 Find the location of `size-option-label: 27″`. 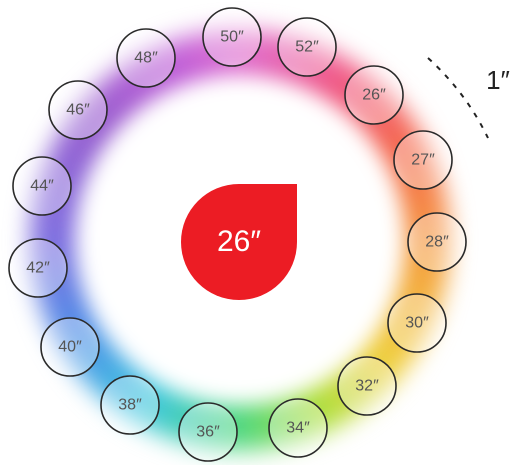

size-option-label: 27″ is located at coordinates (423, 160).